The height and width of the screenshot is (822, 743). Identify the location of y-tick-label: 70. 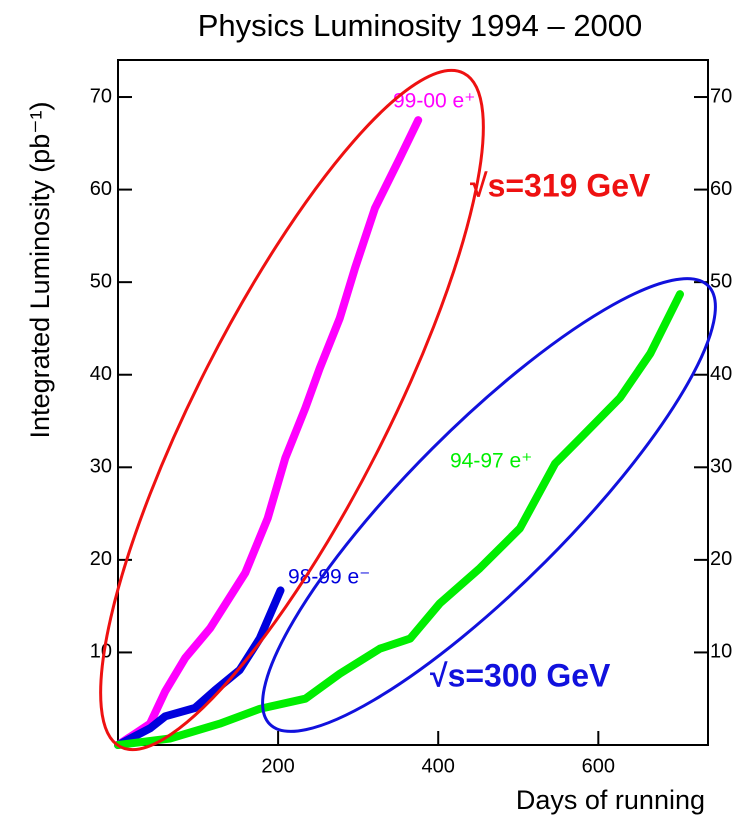
(101, 96).